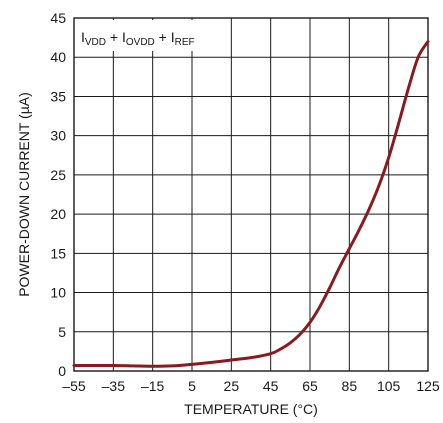  I want to click on y-tick-label: 5, so click(62, 332).